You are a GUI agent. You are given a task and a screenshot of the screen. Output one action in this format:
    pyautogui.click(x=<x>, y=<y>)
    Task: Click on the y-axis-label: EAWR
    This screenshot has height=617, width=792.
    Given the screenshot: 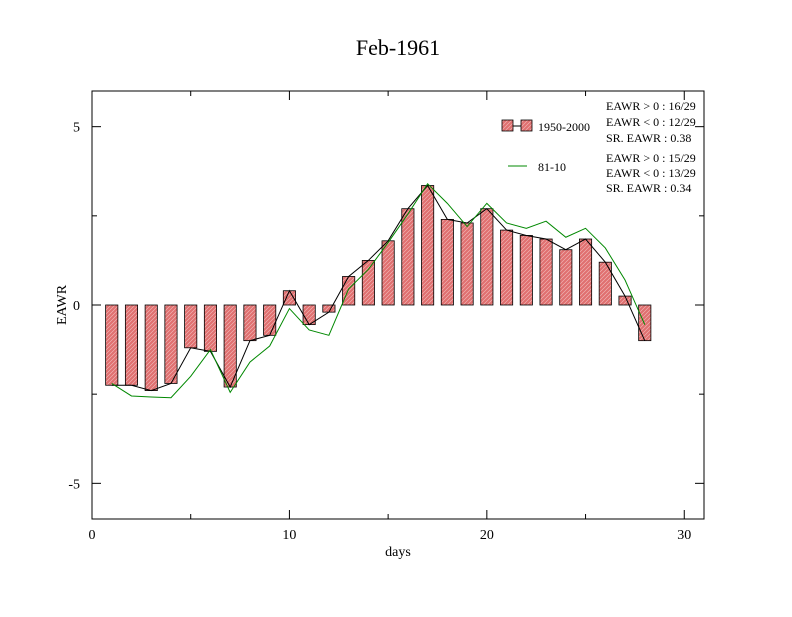 What is the action you would take?
    pyautogui.click(x=62, y=304)
    